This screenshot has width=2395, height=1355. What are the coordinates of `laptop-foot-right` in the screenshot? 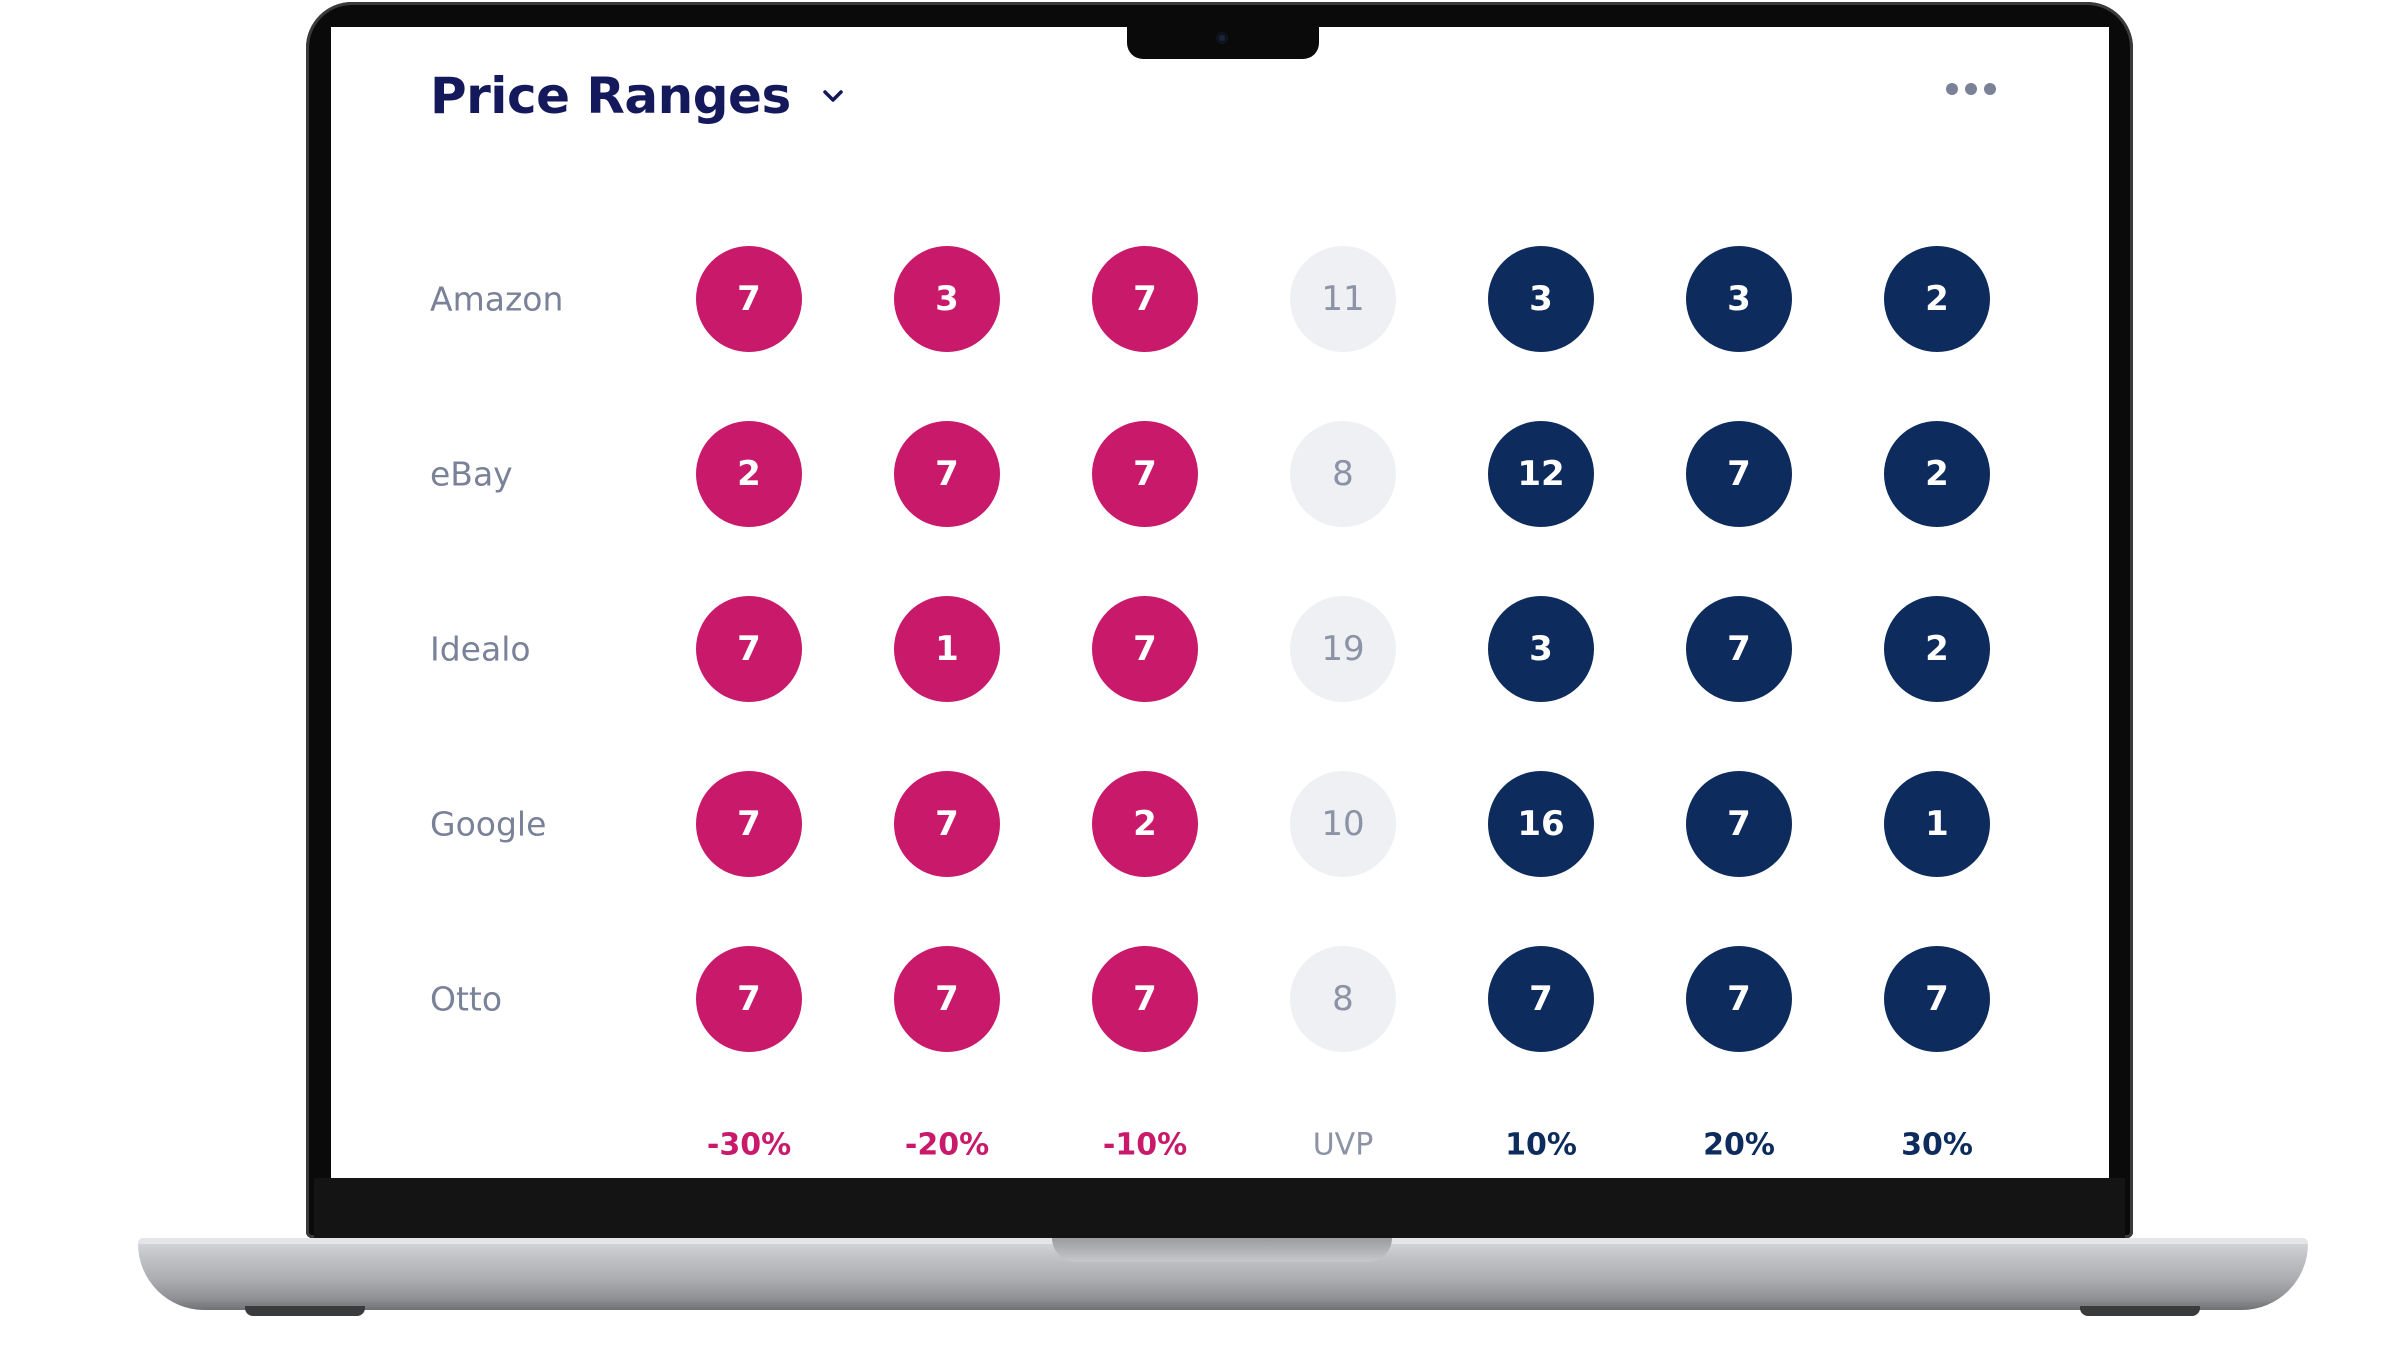 It's located at (2140, 1311).